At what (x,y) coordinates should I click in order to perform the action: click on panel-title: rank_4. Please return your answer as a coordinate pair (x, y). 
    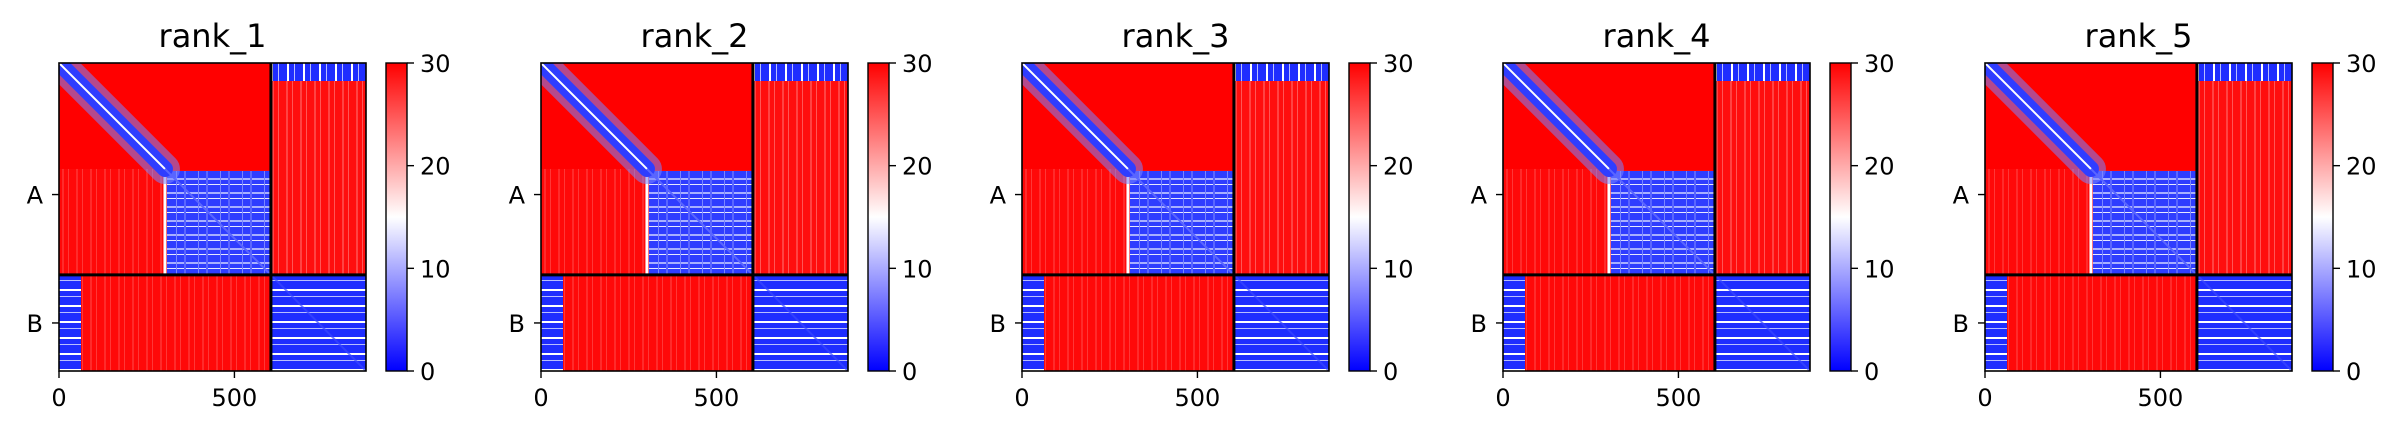
    Looking at the image, I should click on (1657, 36).